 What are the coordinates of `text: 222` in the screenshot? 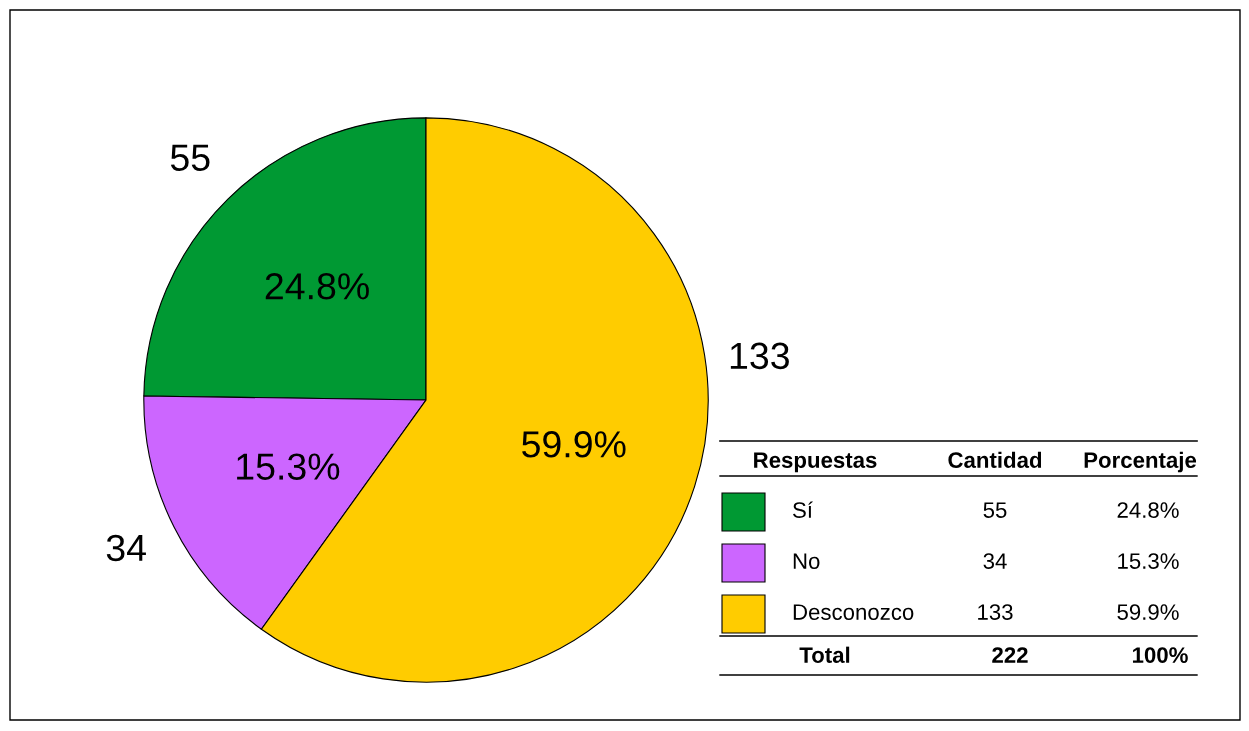 It's located at (1010, 655).